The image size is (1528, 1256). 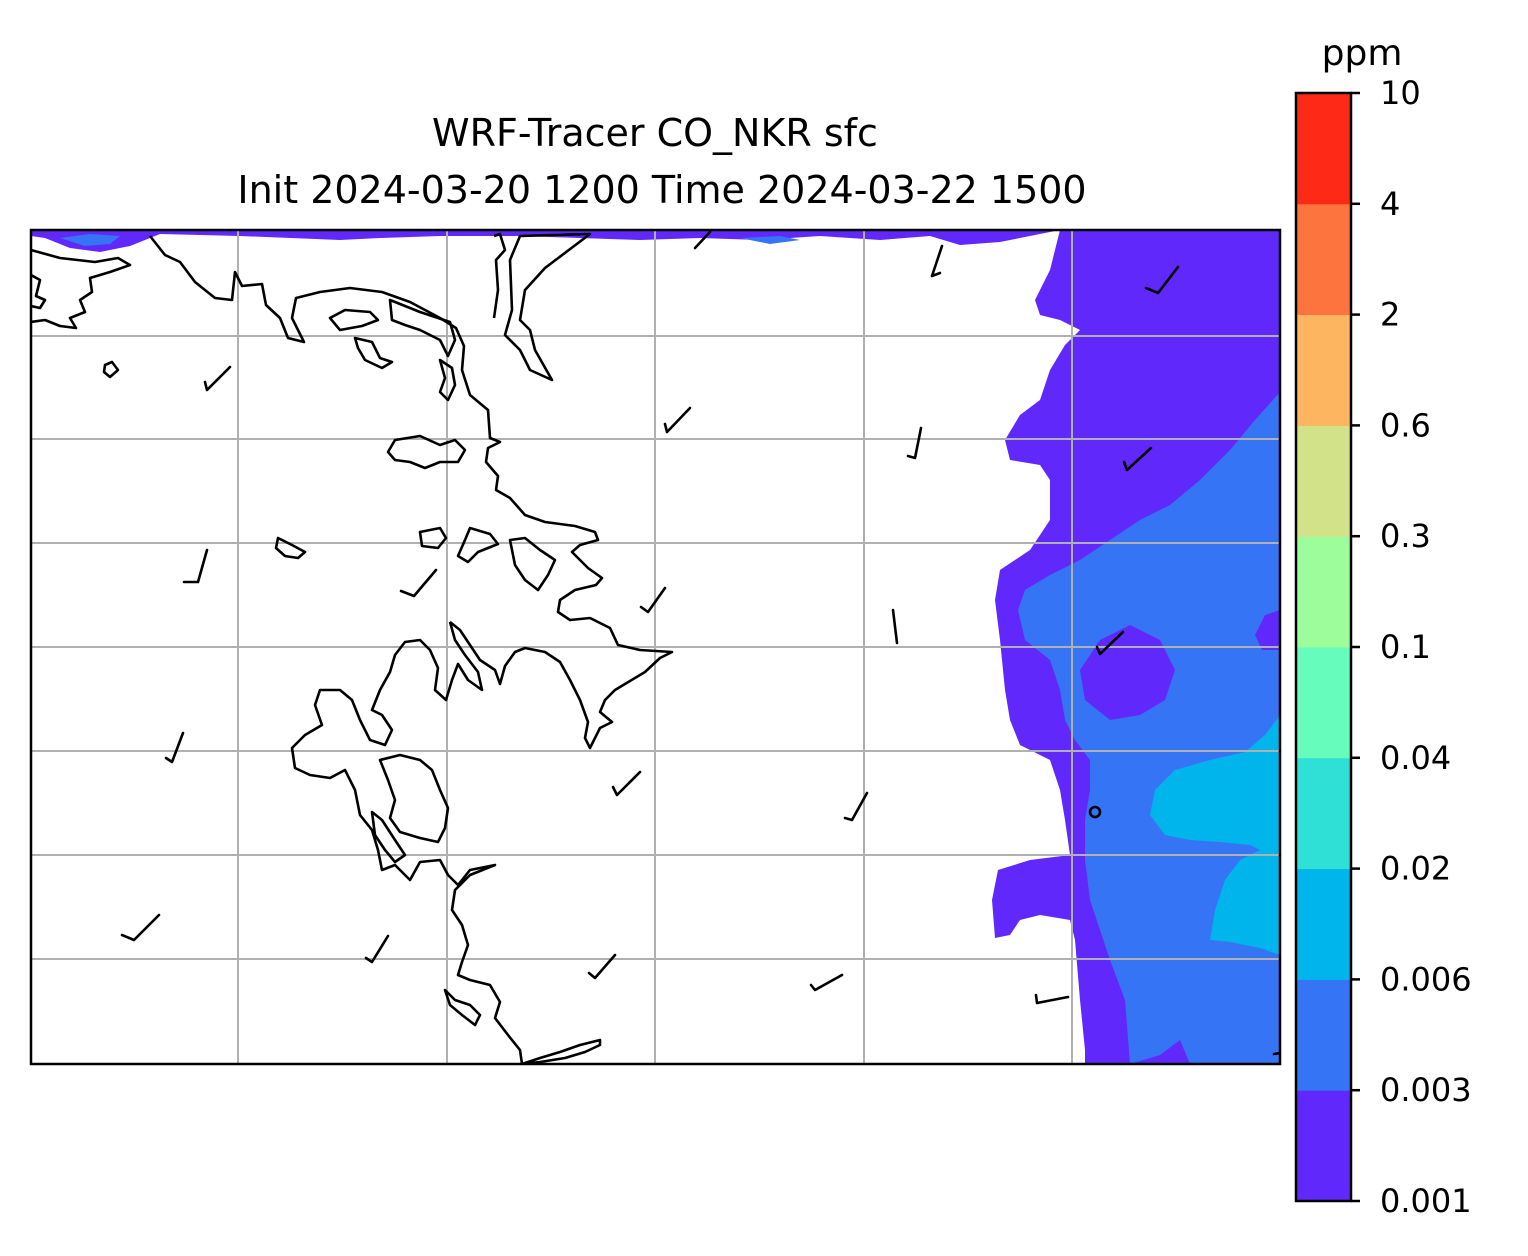 What do you see at coordinates (1215, 835) in the screenshot?
I see `contour-band-0006-east` at bounding box center [1215, 835].